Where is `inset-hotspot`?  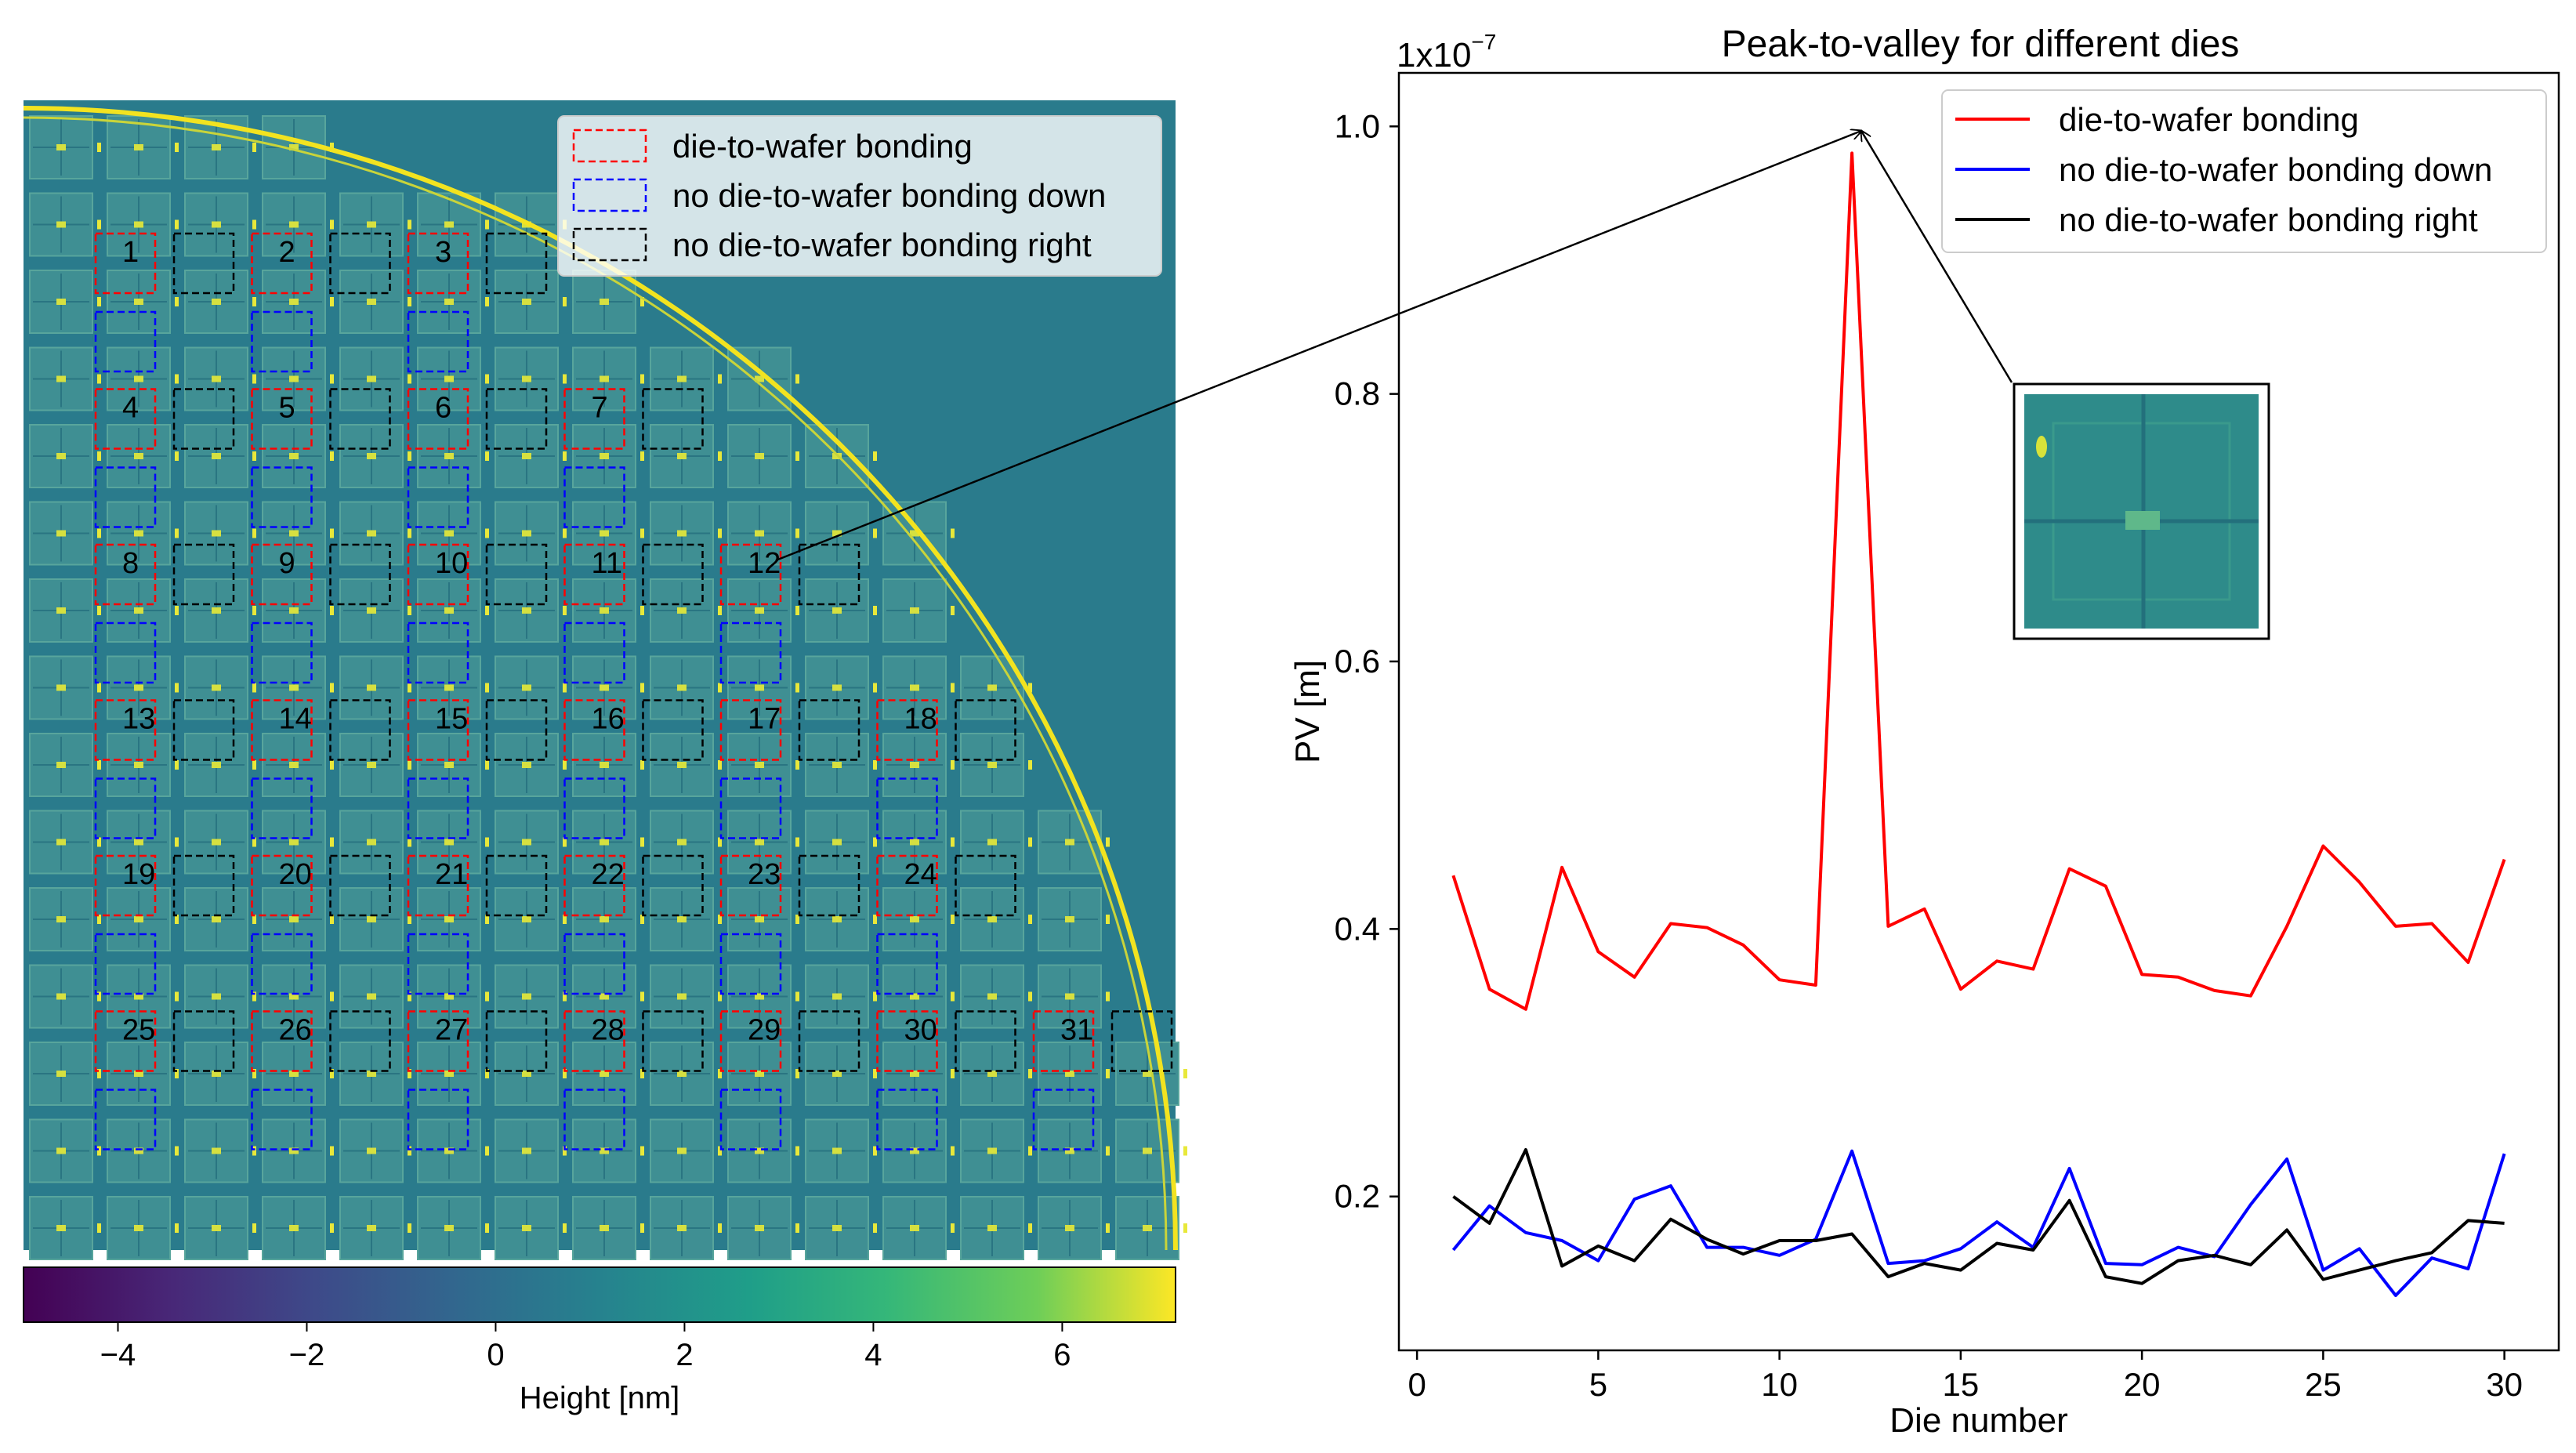 inset-hotspot is located at coordinates (2041, 447).